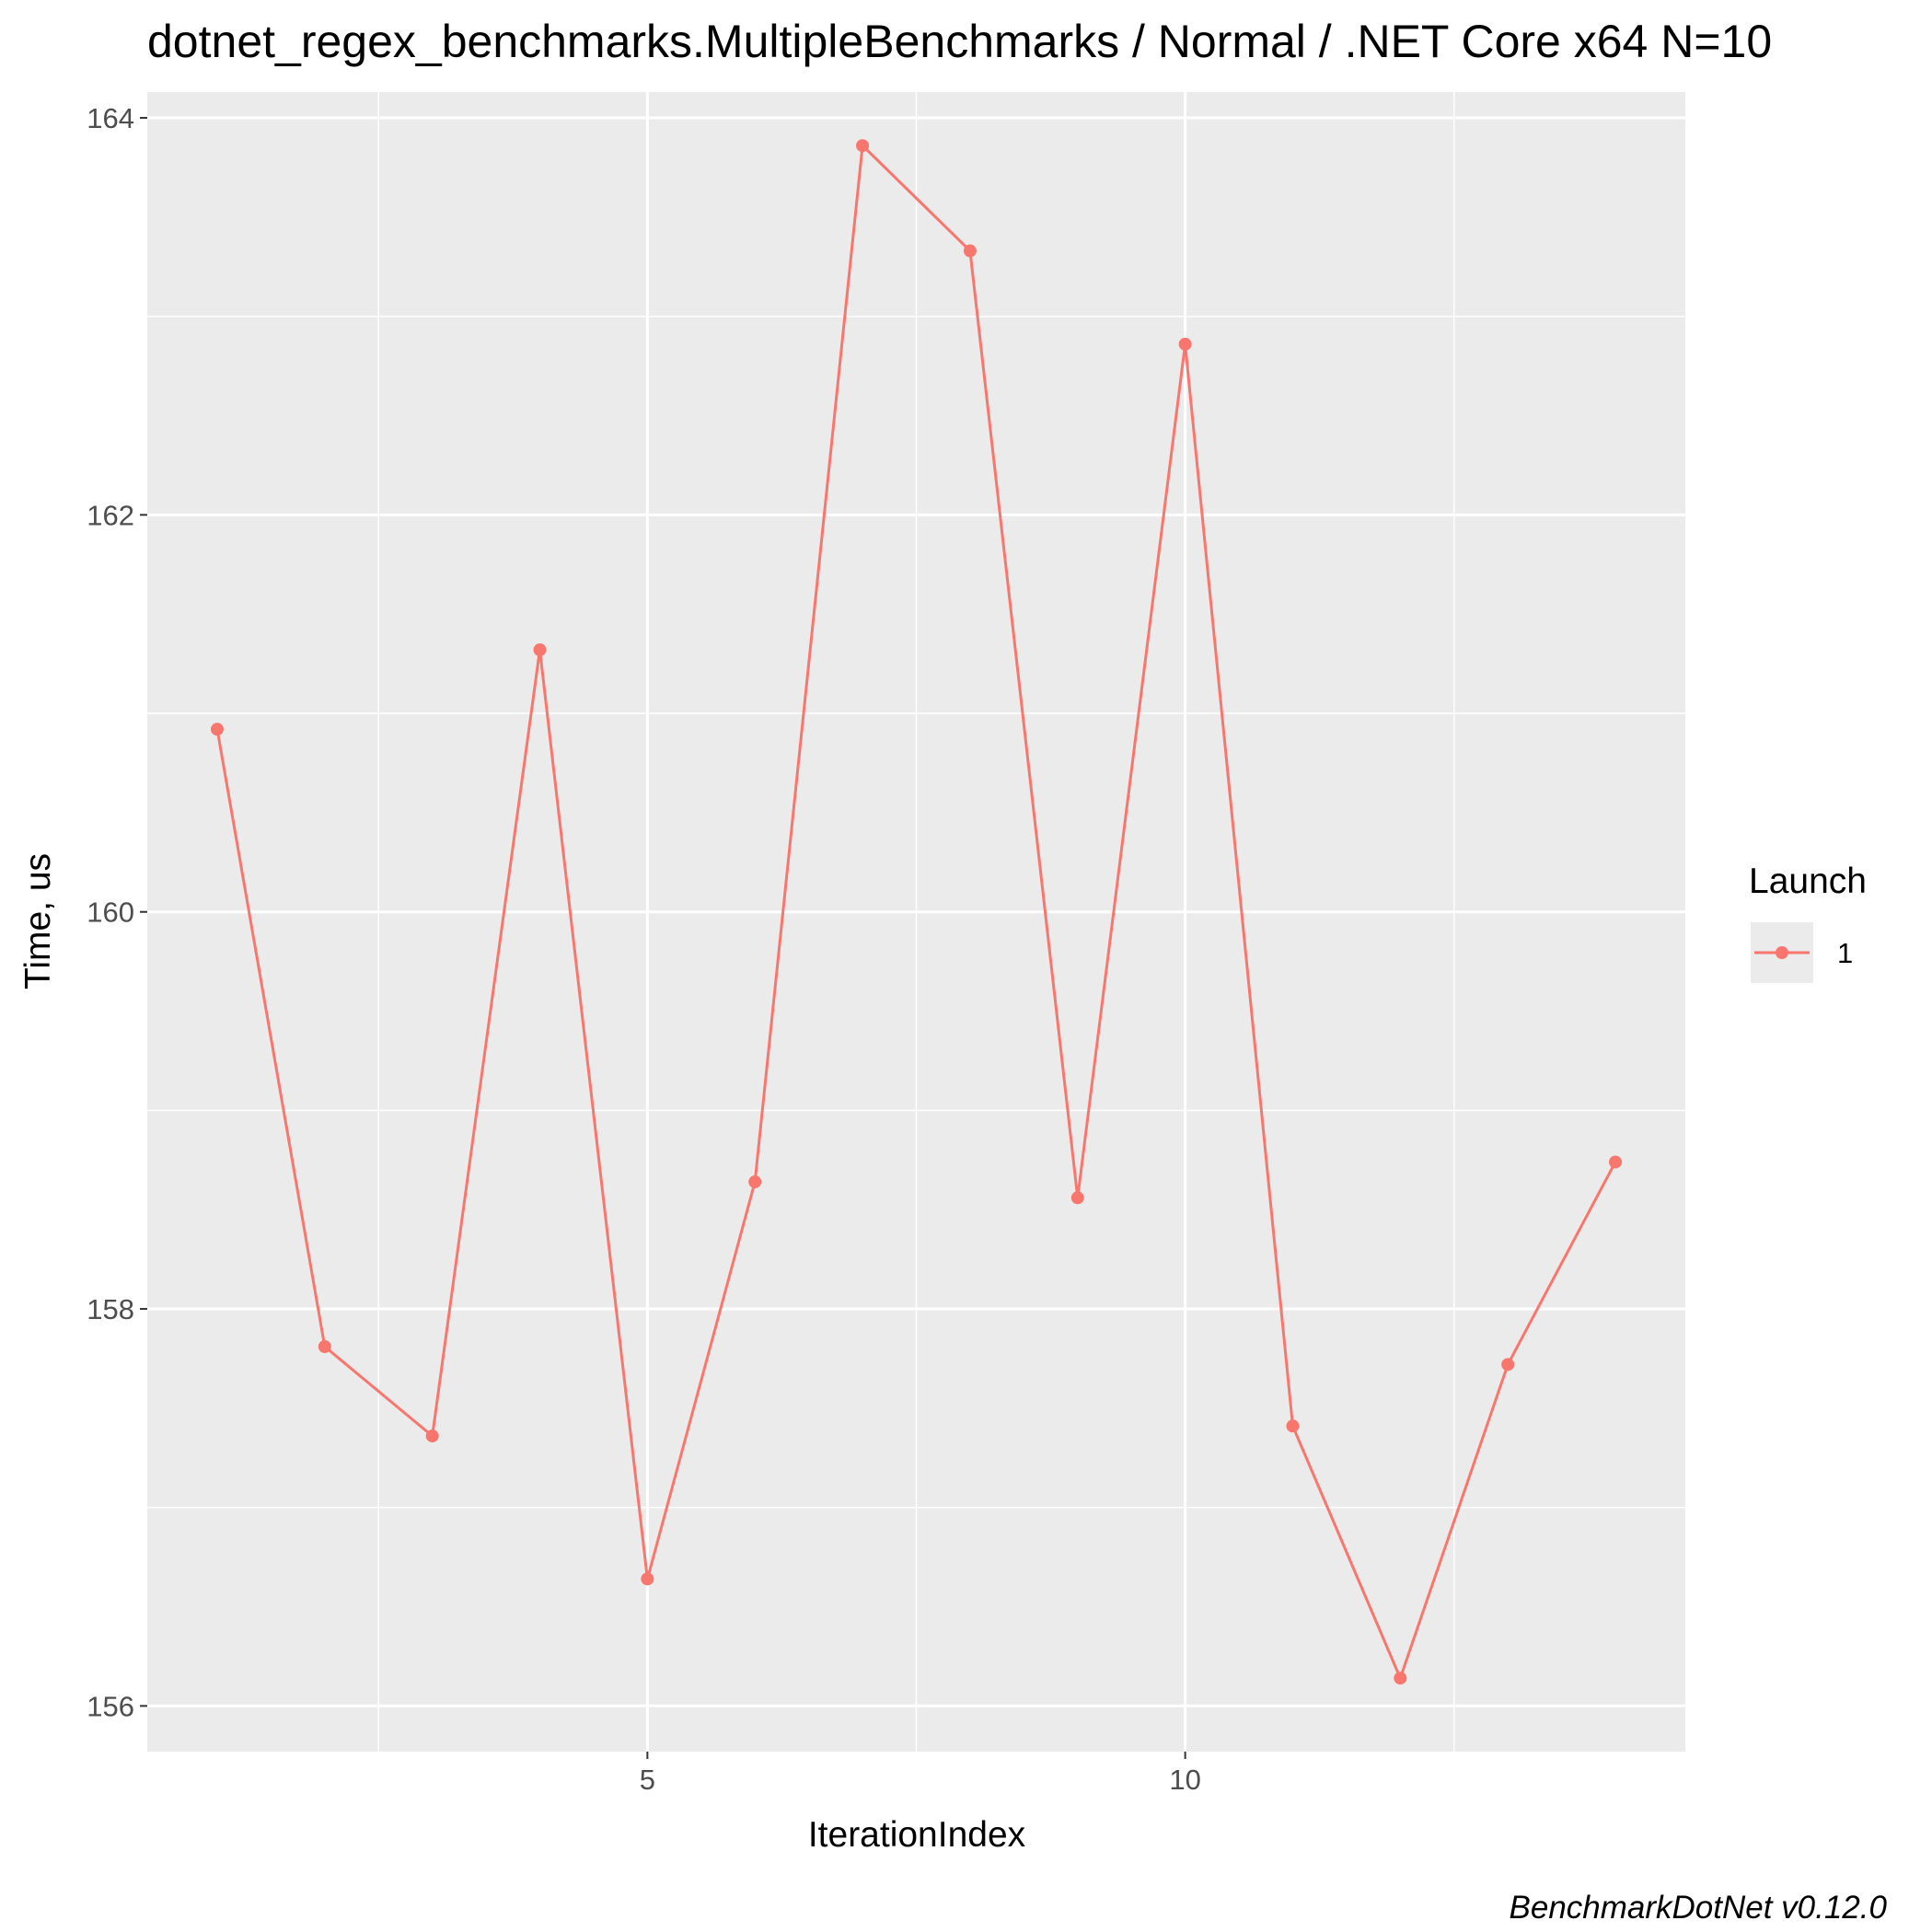 This screenshot has height=1932, width=1932. Describe the element at coordinates (111, 1309) in the screenshot. I see `y-tick-label: 158` at that location.